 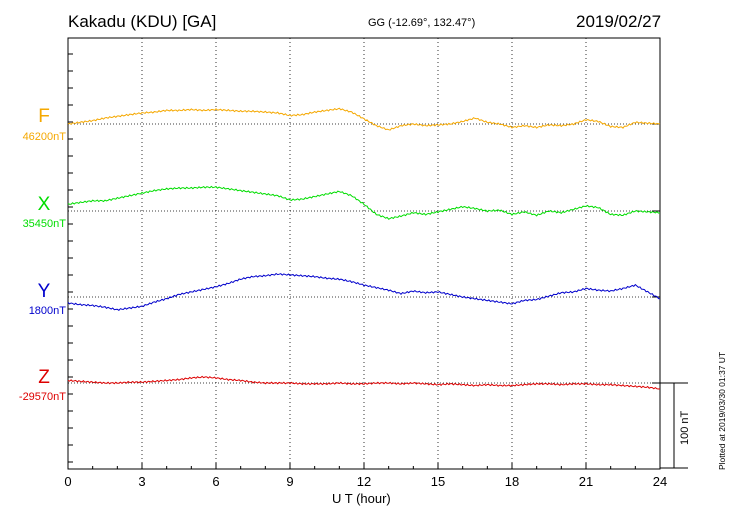 I want to click on series-line-z, so click(x=364, y=382).